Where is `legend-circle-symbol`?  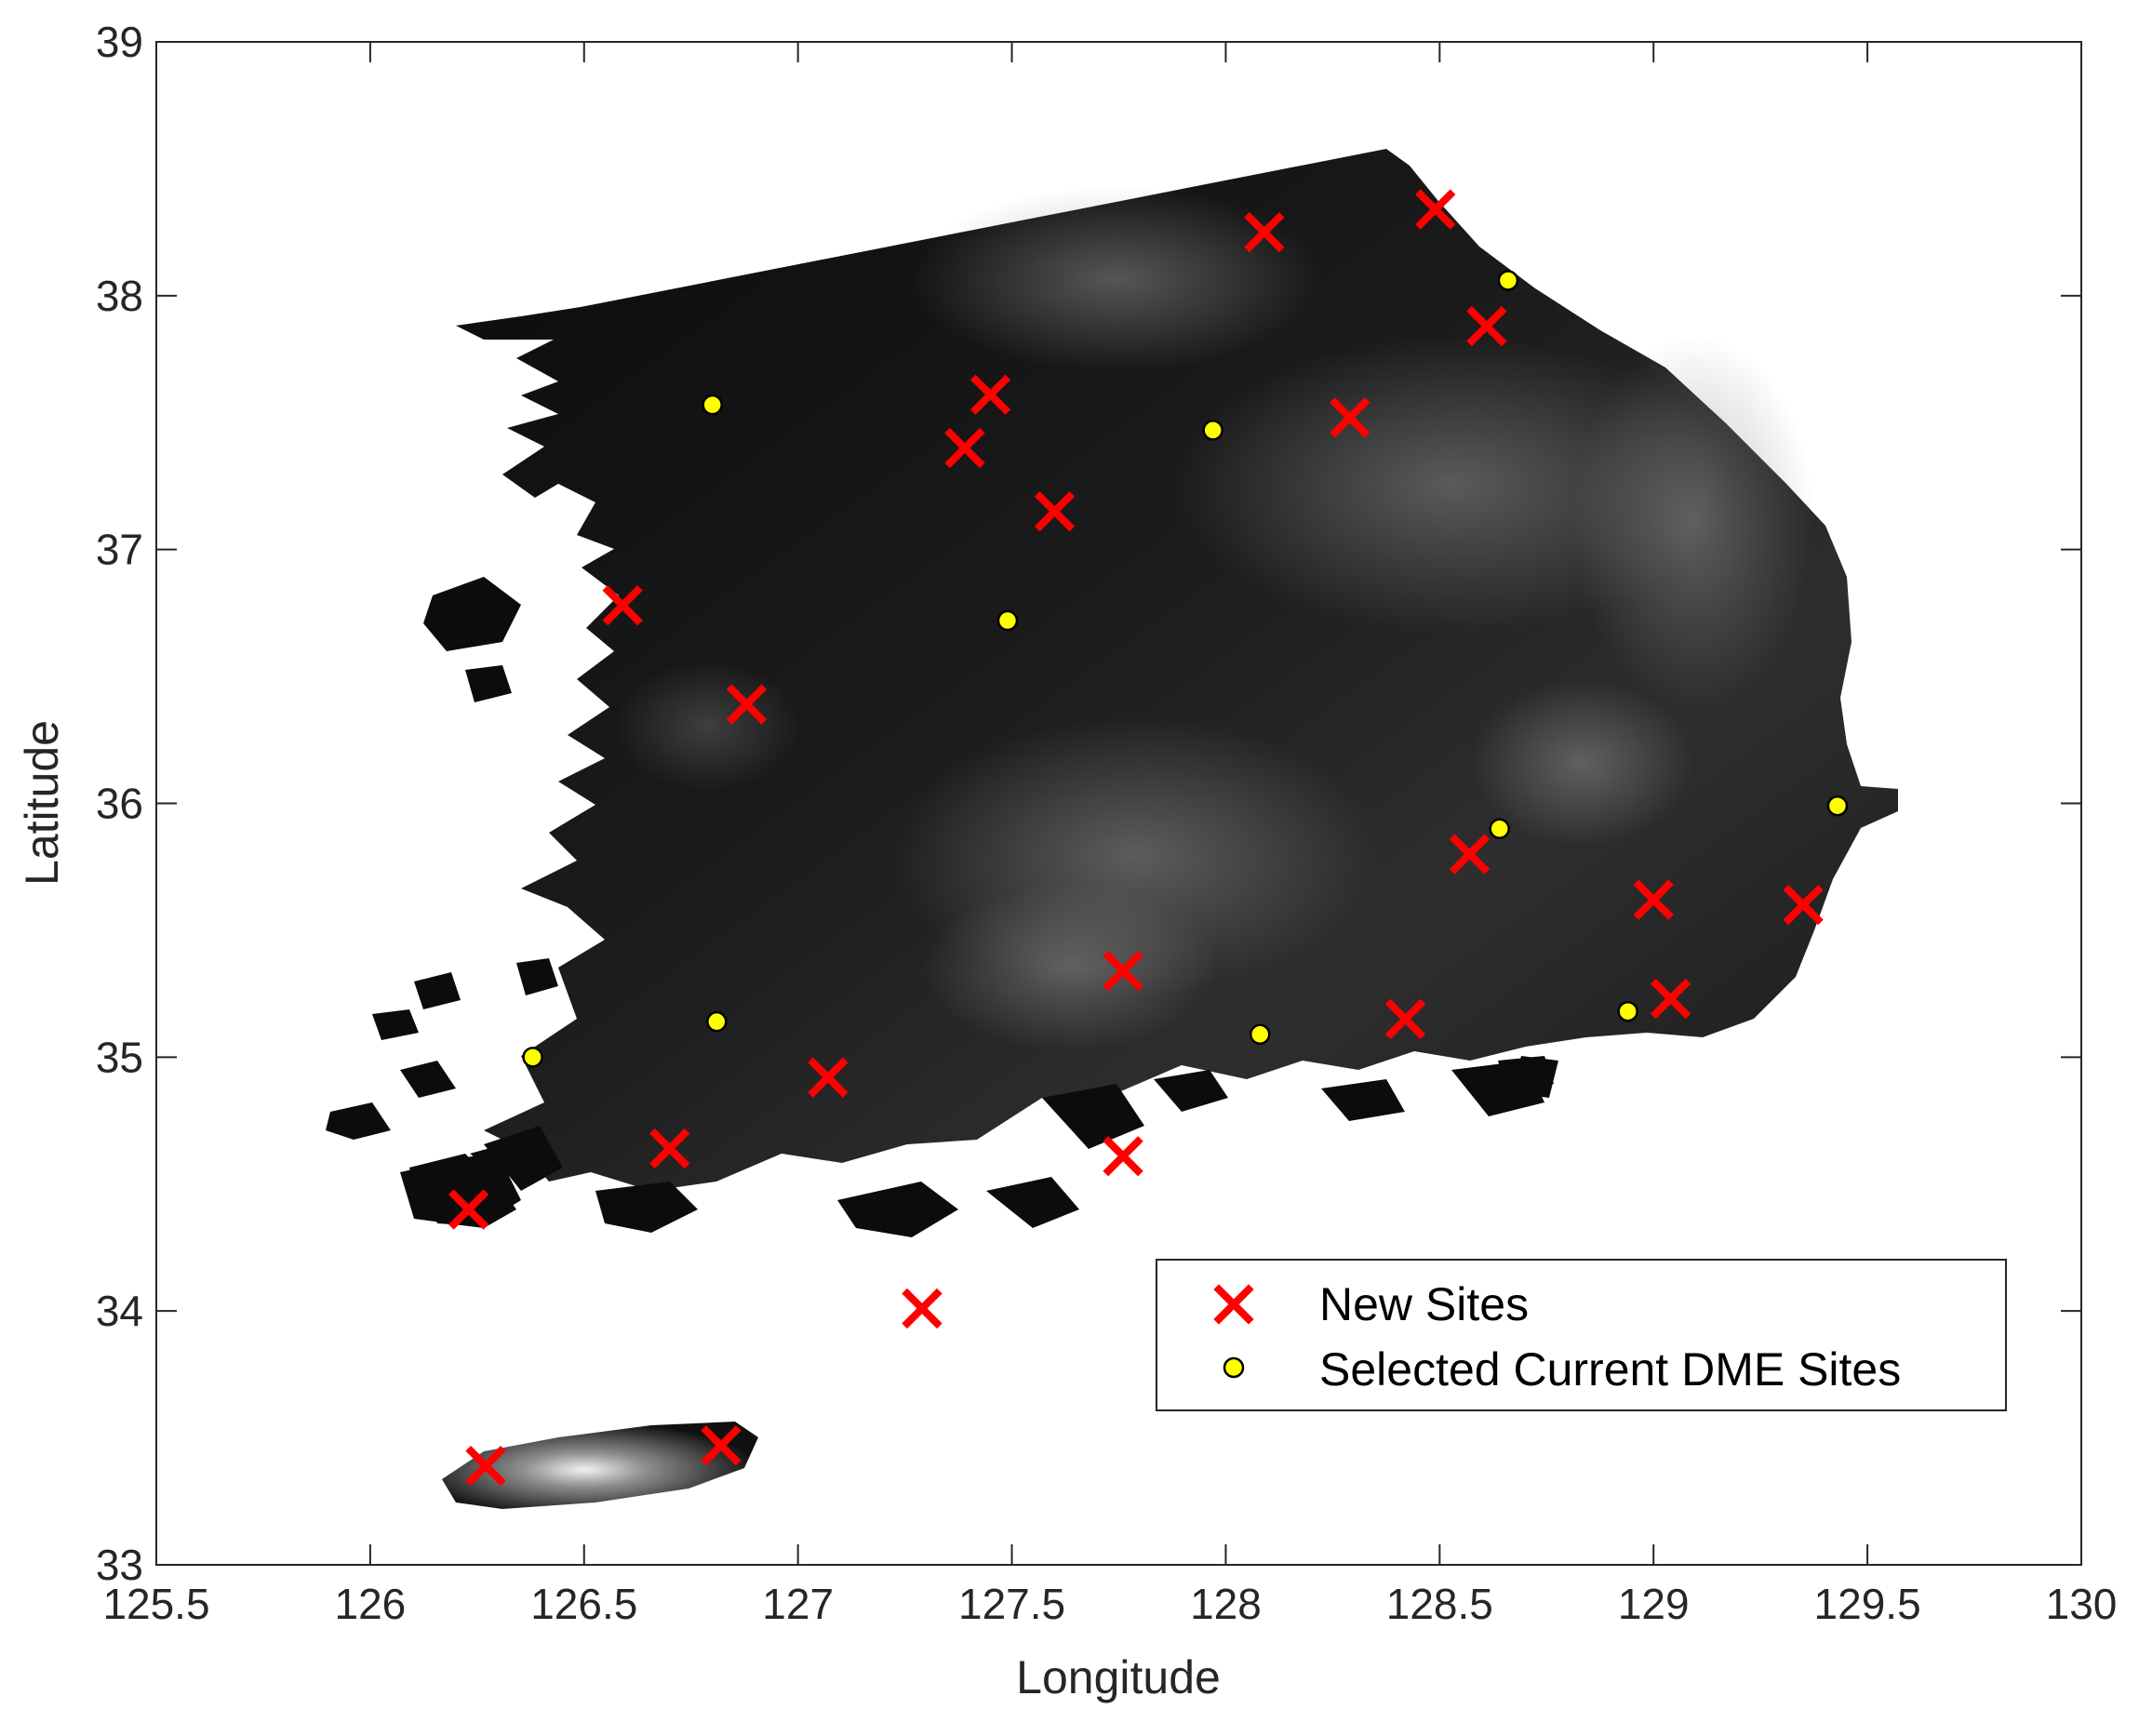
legend-circle-symbol is located at coordinates (1234, 1367).